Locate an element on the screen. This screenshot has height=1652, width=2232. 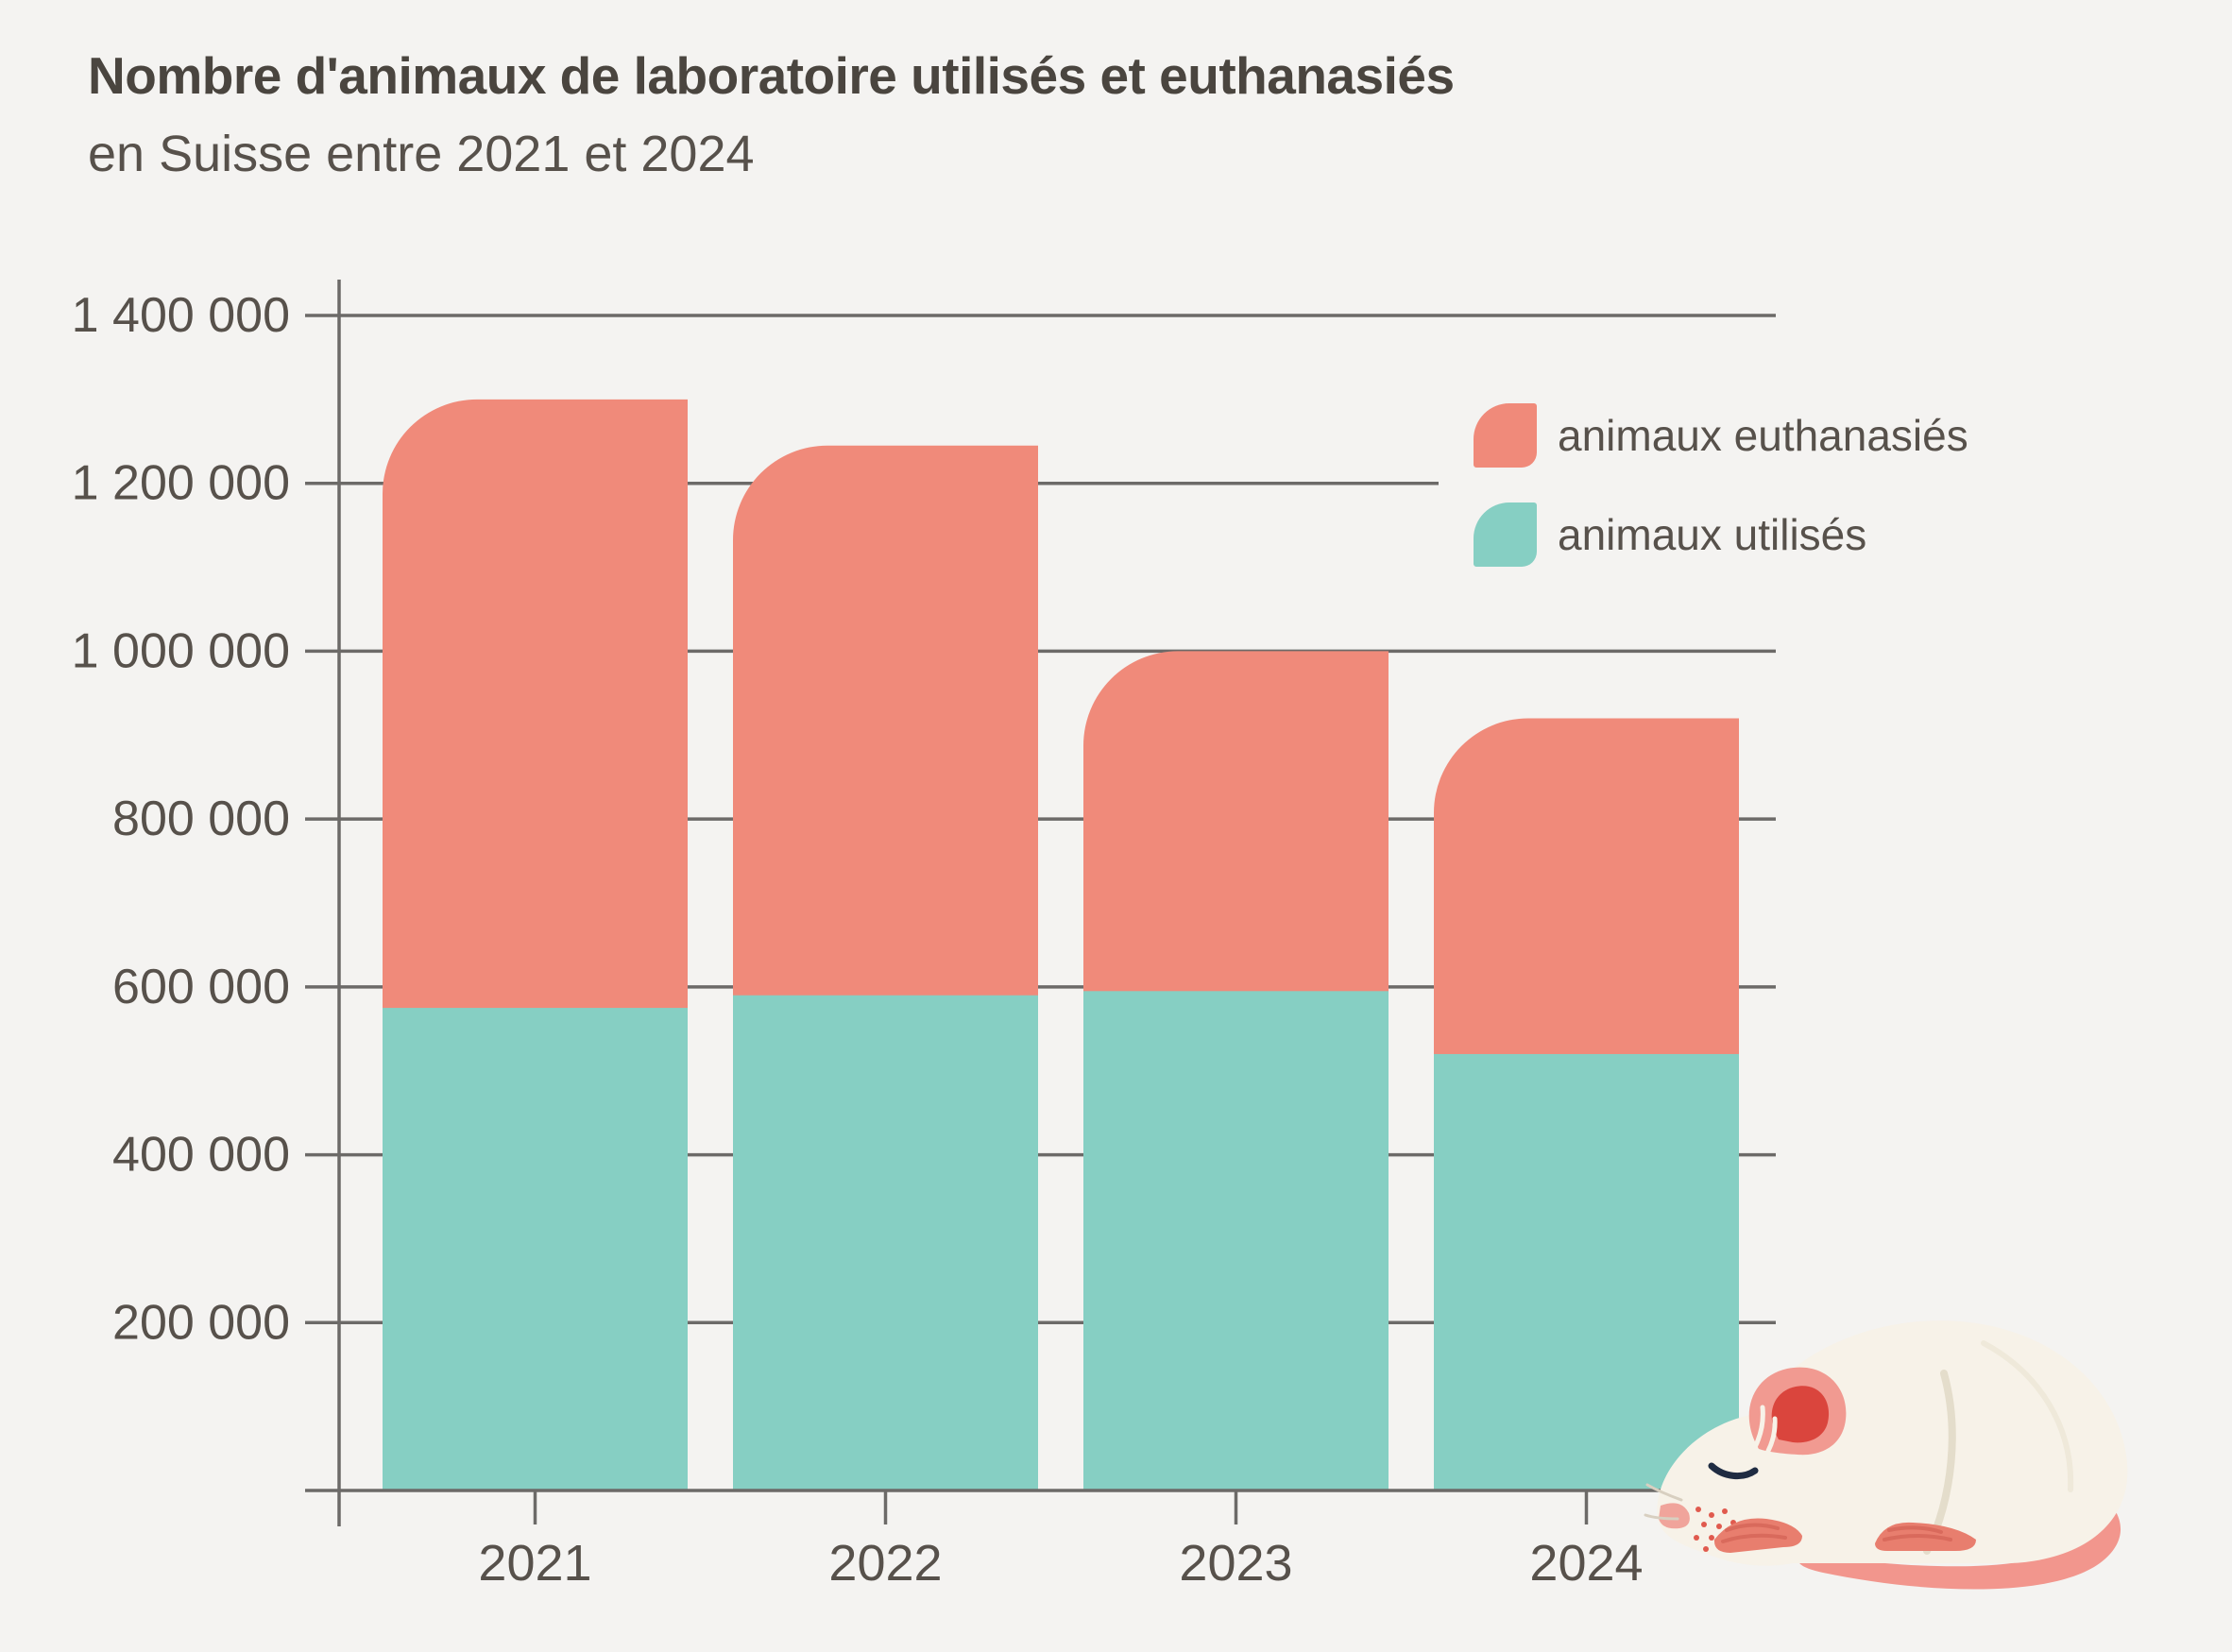
rat-whiskers is located at coordinates (1664, 1502).